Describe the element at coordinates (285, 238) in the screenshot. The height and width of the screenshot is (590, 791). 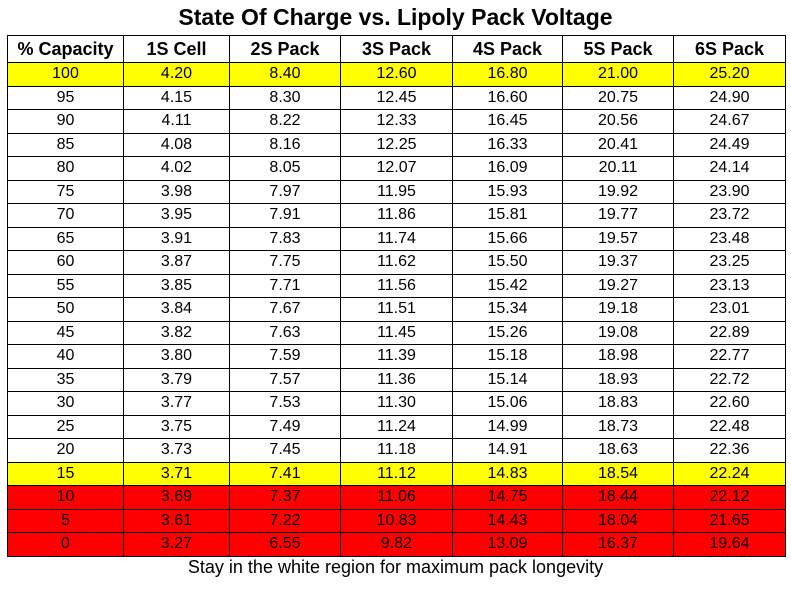
I see `cell-2s-pack: 7.83` at that location.